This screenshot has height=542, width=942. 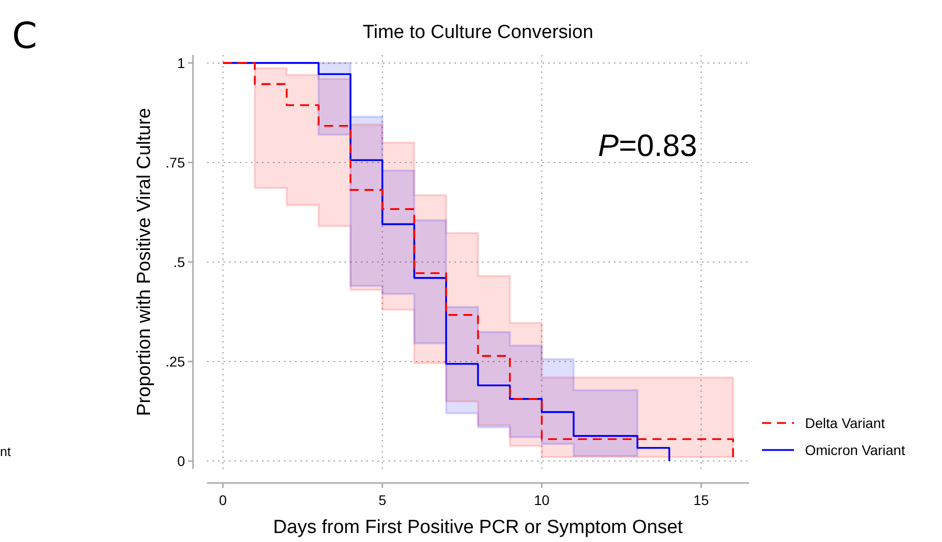 I want to click on y-tick-label: 1, so click(x=181, y=62).